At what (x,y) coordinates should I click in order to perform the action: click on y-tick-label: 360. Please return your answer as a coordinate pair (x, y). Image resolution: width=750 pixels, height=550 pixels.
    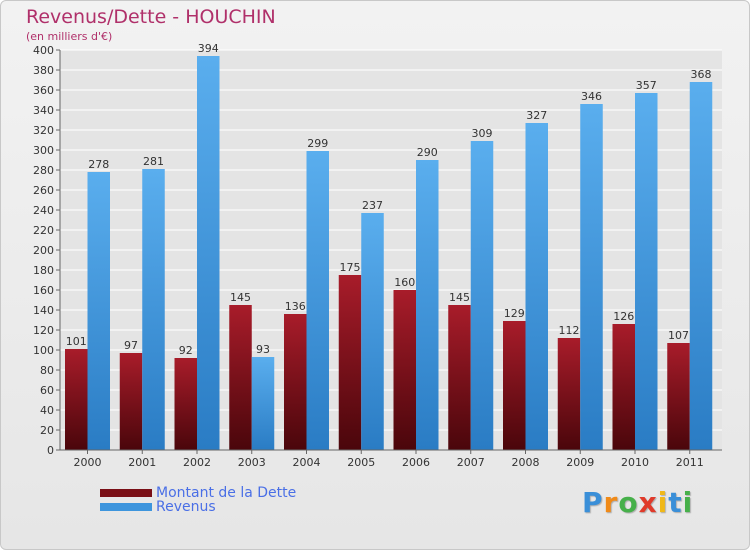
    Looking at the image, I should click on (43, 90).